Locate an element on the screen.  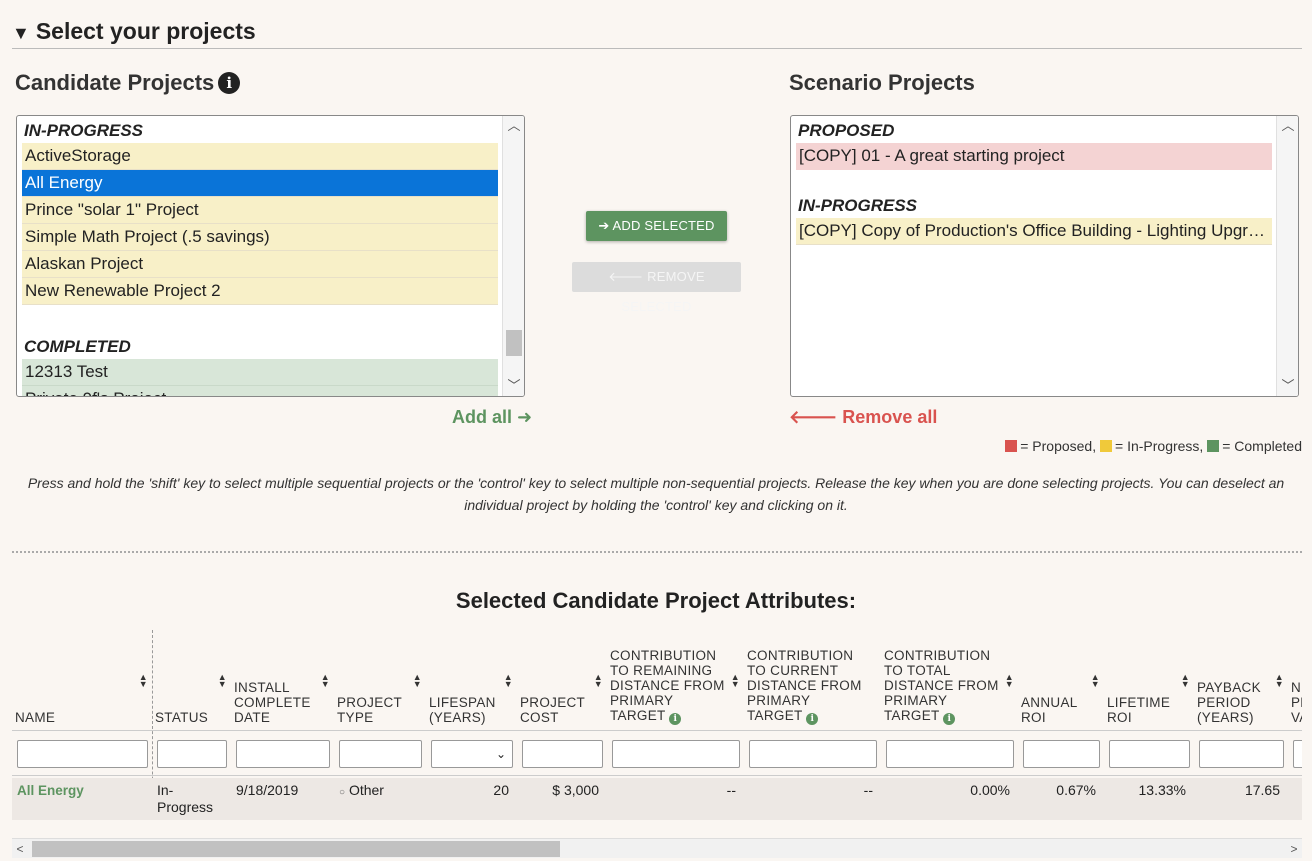
contribution-remaining-filter-input is located at coordinates (676, 754).